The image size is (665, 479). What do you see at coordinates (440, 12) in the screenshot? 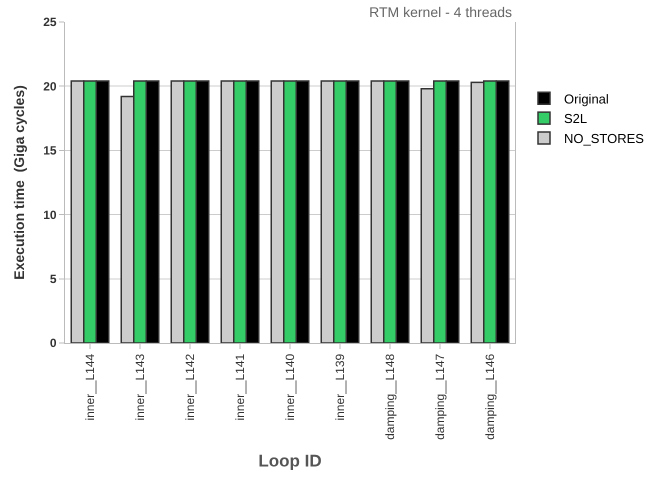
I see `chart-title: RTM kernel - 4 threads` at bounding box center [440, 12].